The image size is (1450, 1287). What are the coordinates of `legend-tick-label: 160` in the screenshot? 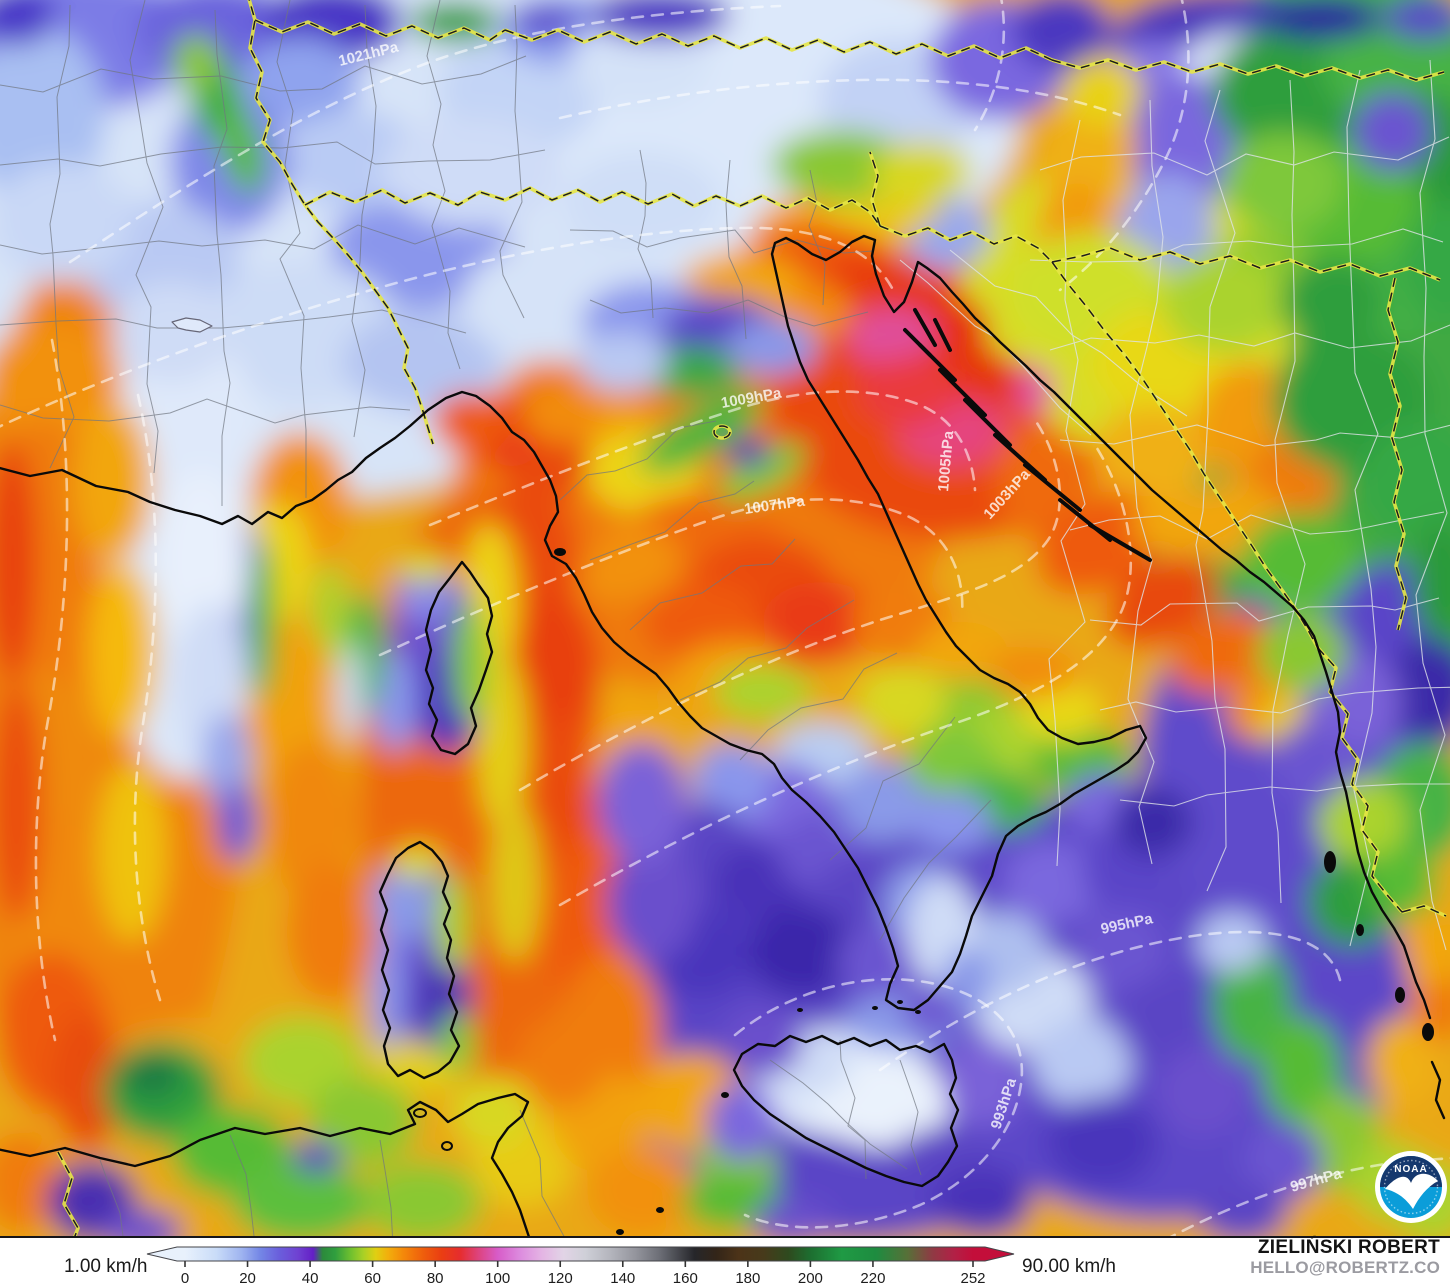 It's located at (685, 1278).